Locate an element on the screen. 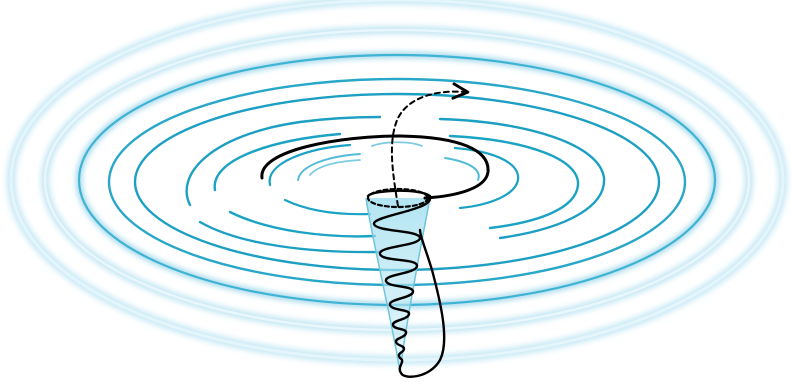  wave-ring-4-left is located at coordinates (283, 161).